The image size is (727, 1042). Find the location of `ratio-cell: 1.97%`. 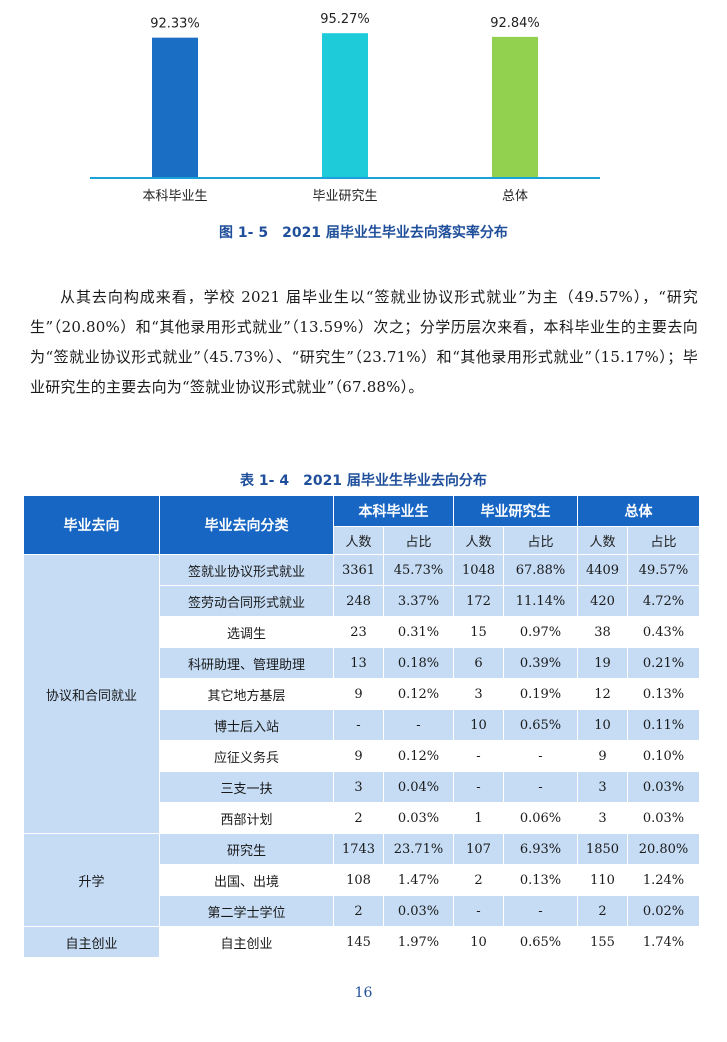

ratio-cell: 1.97% is located at coordinates (418, 942).